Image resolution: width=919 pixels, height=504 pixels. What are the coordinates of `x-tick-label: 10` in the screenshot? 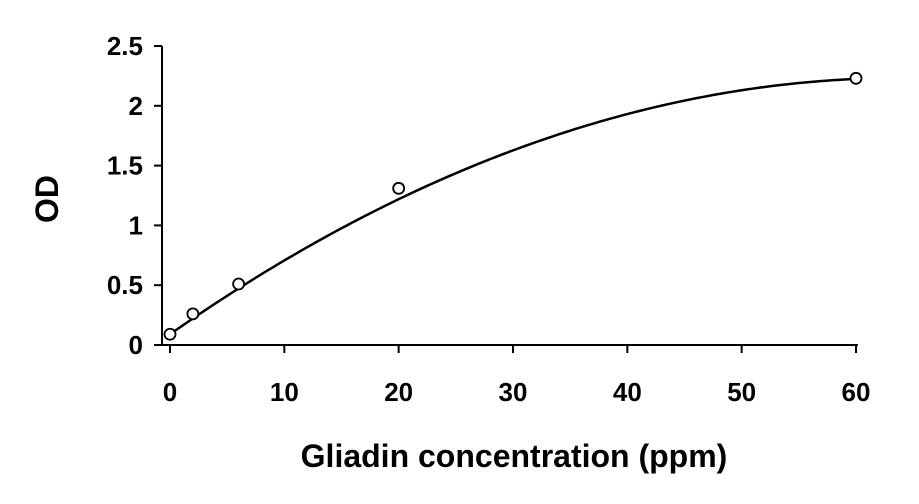 It's located at (284, 392).